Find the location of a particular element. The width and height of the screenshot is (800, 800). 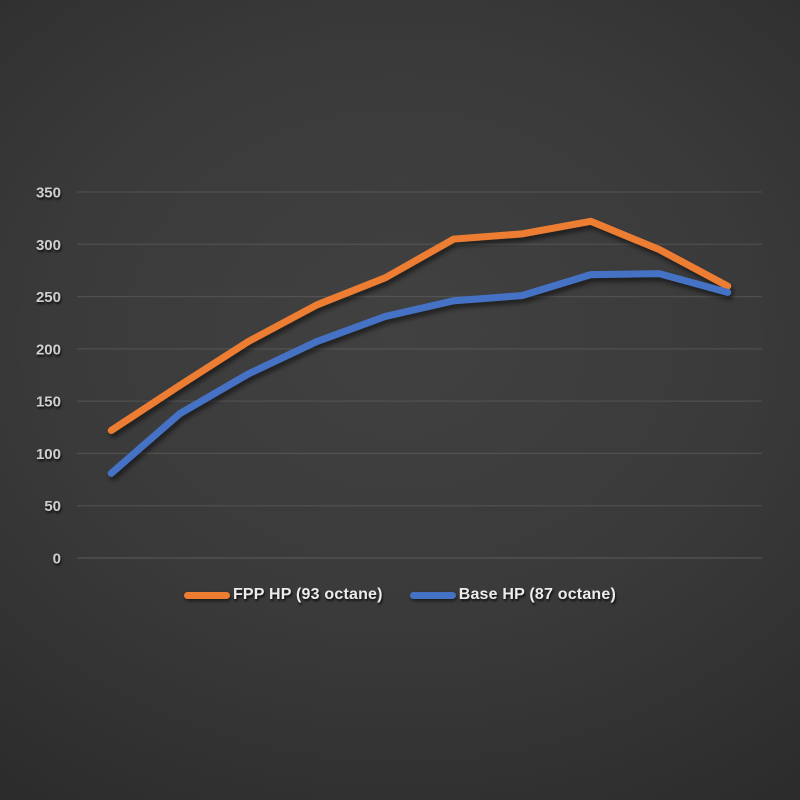

y-tick-label: 50 is located at coordinates (52, 506).